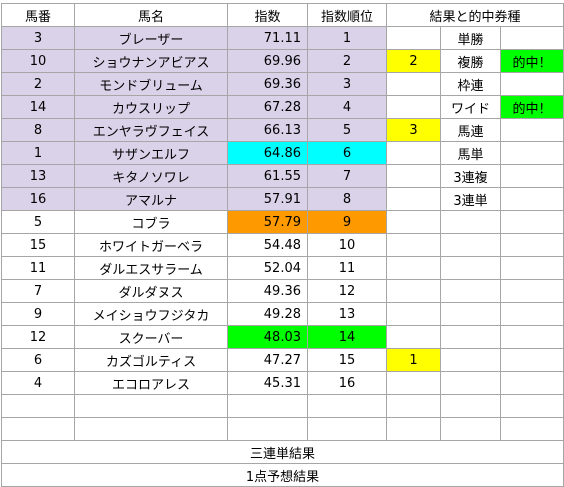 The image size is (564, 487). I want to click on cell-juni: 5, so click(347, 130).